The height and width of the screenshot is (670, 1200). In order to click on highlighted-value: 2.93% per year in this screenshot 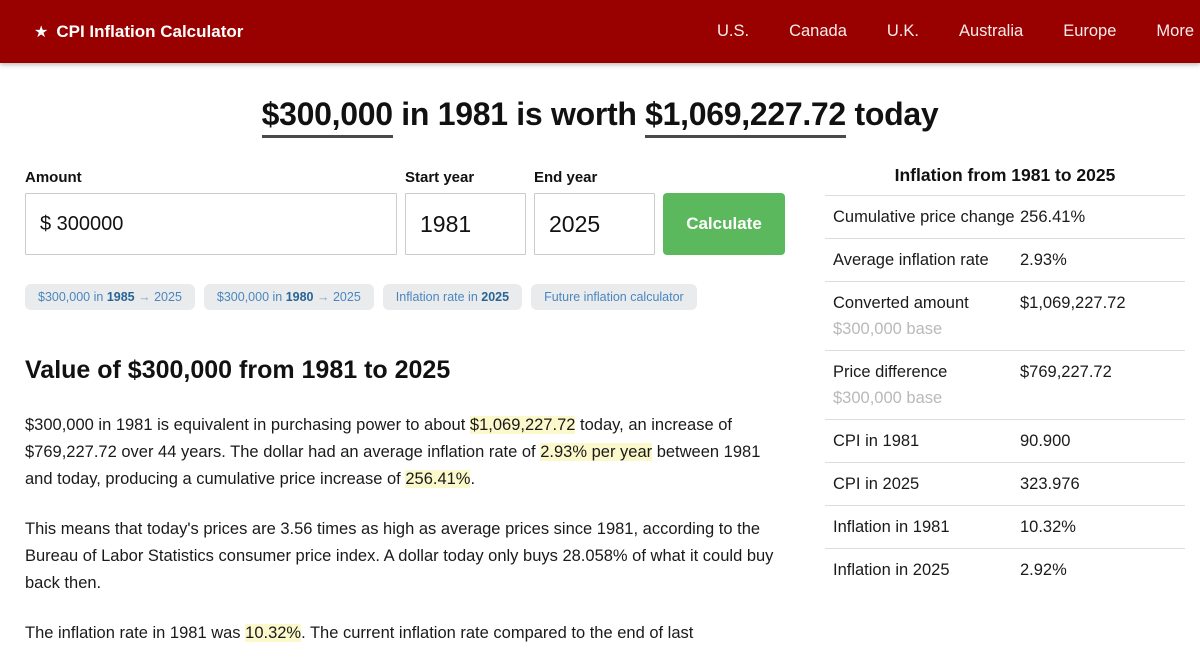, I will do `click(596, 452)`.